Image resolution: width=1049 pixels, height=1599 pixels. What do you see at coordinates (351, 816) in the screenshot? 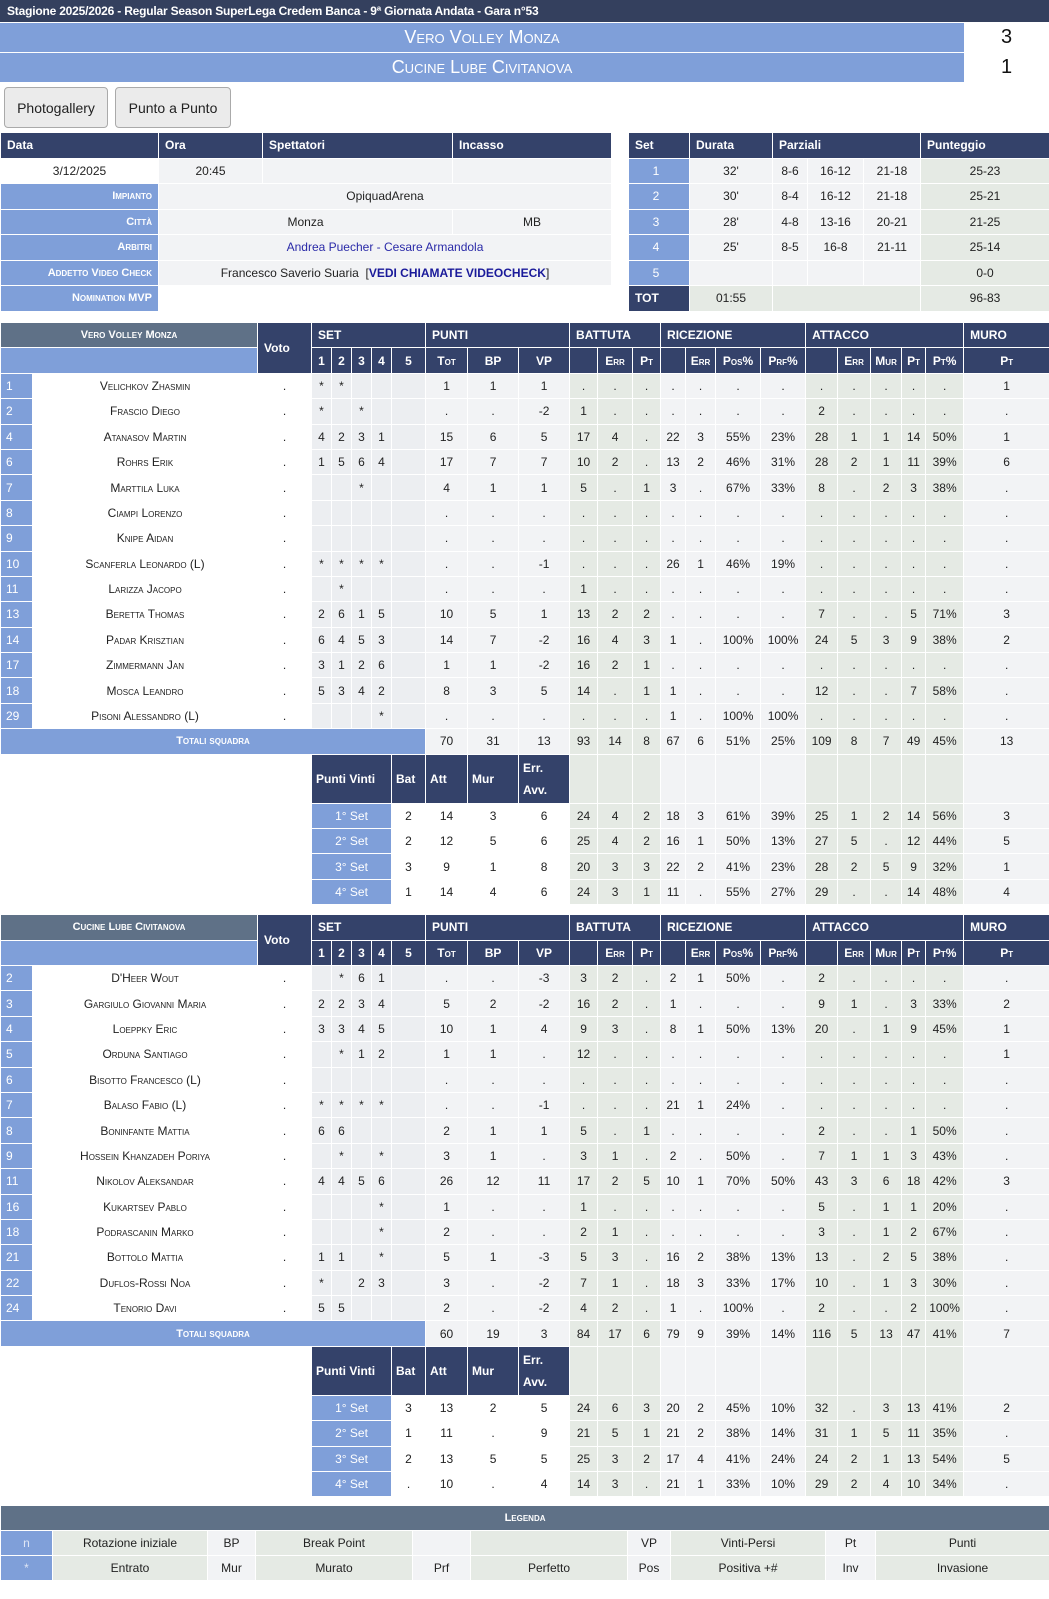
I see `set-label: 1° Set` at bounding box center [351, 816].